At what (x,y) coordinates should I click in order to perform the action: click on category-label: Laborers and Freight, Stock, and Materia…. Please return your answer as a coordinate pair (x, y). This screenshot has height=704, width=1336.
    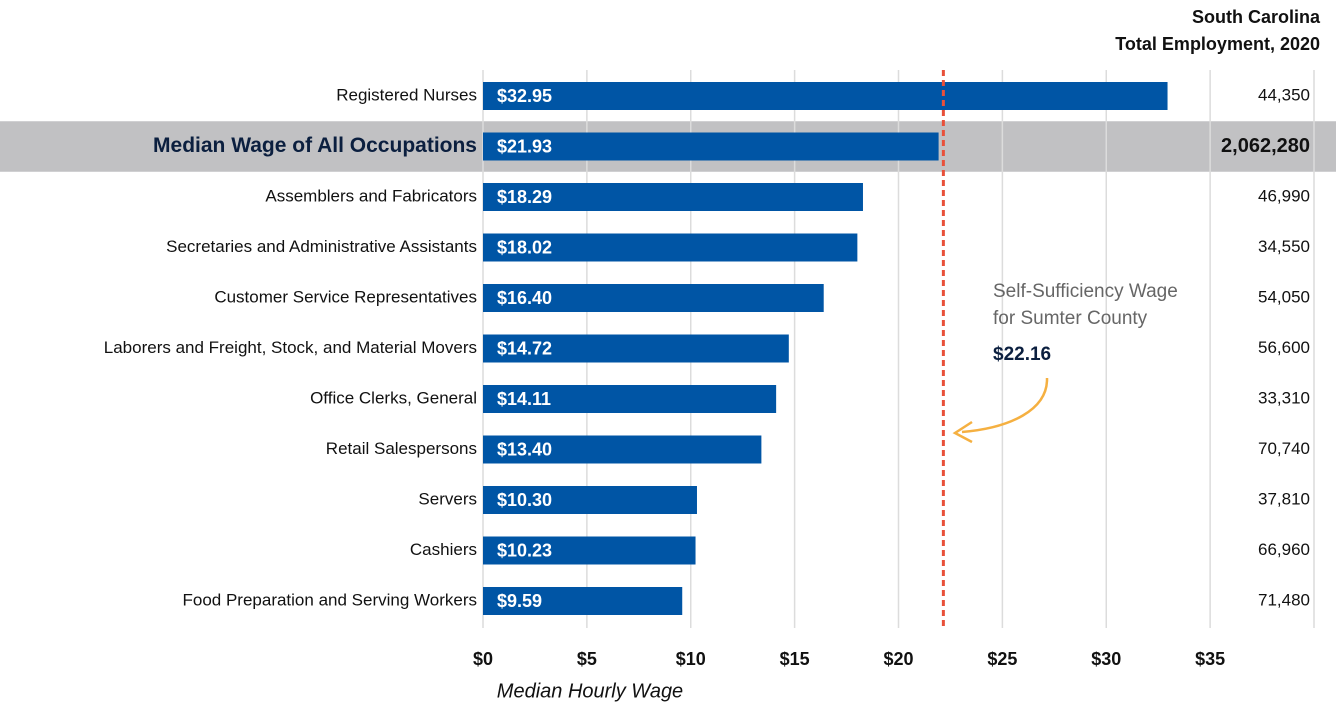
    Looking at the image, I should click on (290, 347).